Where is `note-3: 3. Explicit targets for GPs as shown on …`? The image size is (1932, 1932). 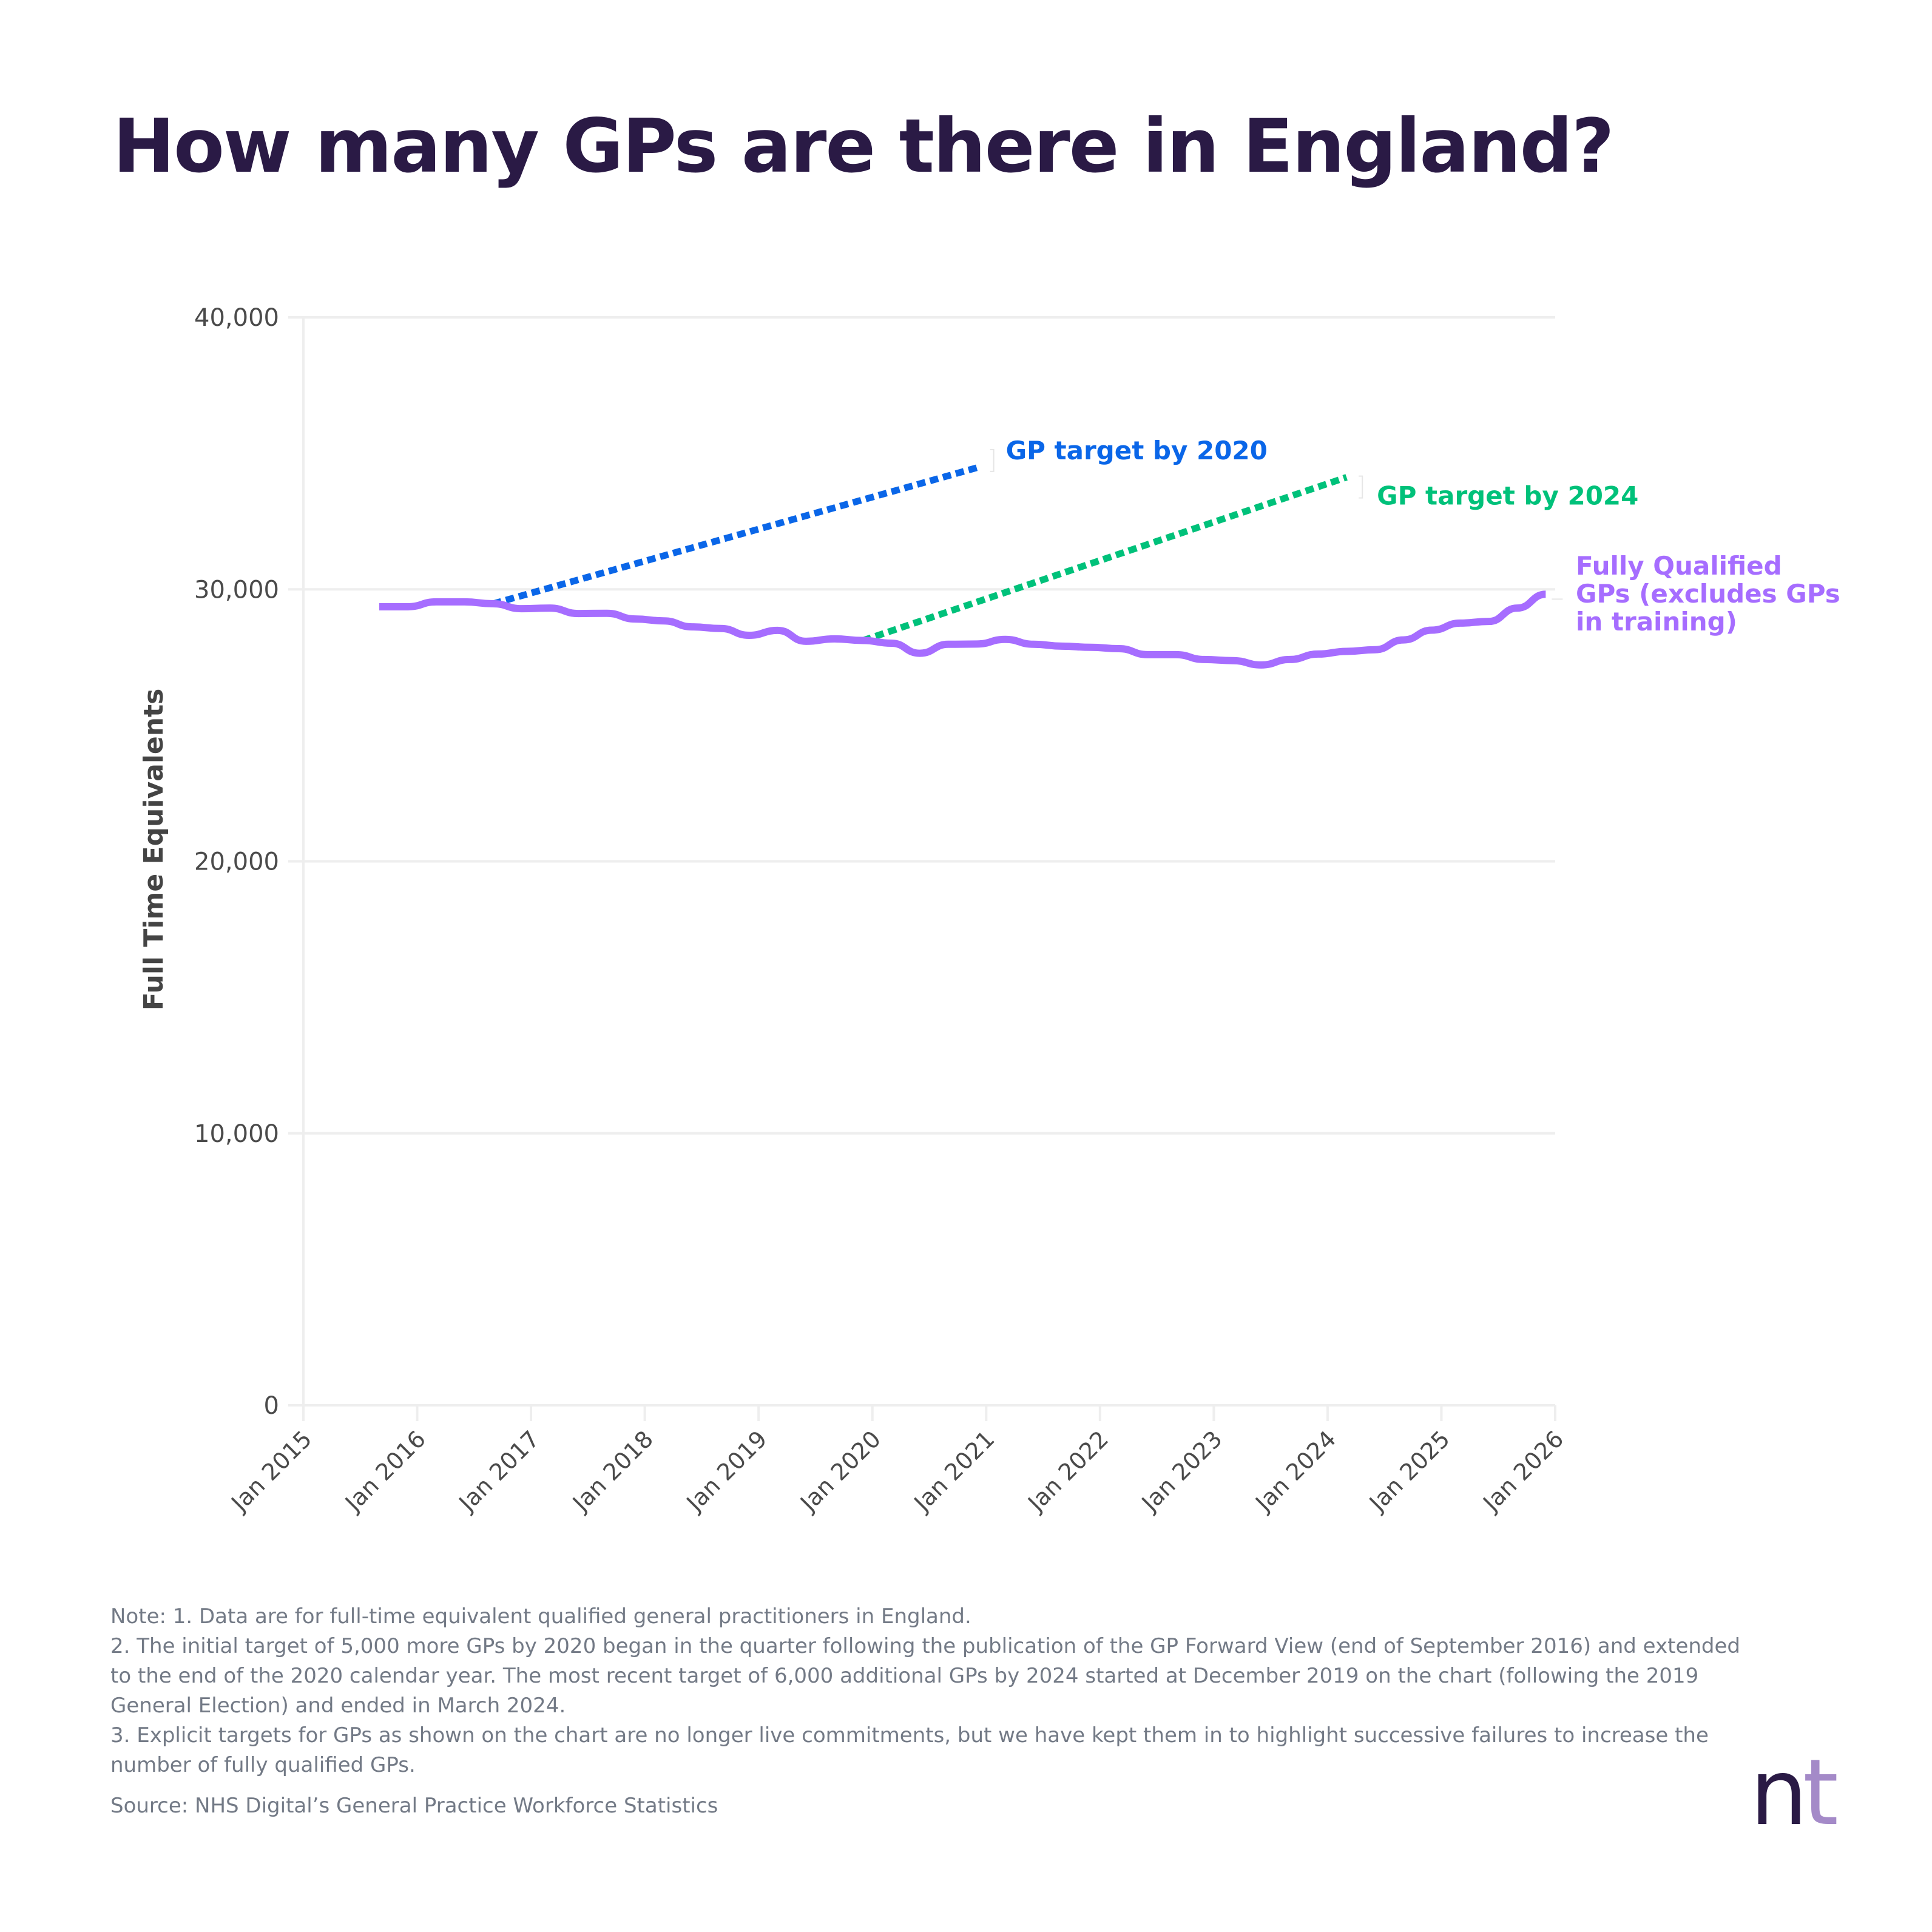 note-3: 3. Explicit targets for GPs as shown on … is located at coordinates (909, 1750).